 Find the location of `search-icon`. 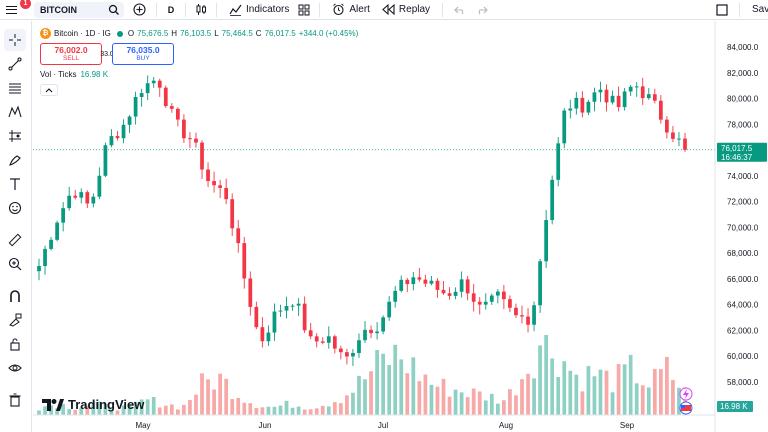

search-icon is located at coordinates (113, 9).